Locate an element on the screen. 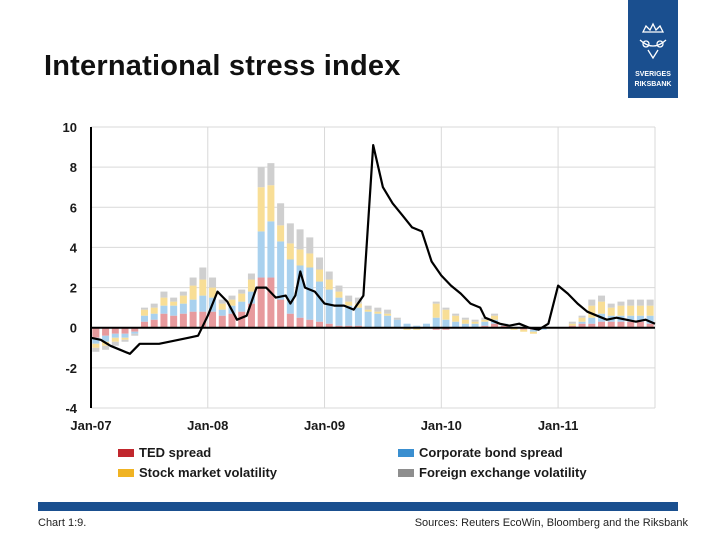 The height and width of the screenshot is (540, 720). page-title: International stress index is located at coordinates (222, 66).